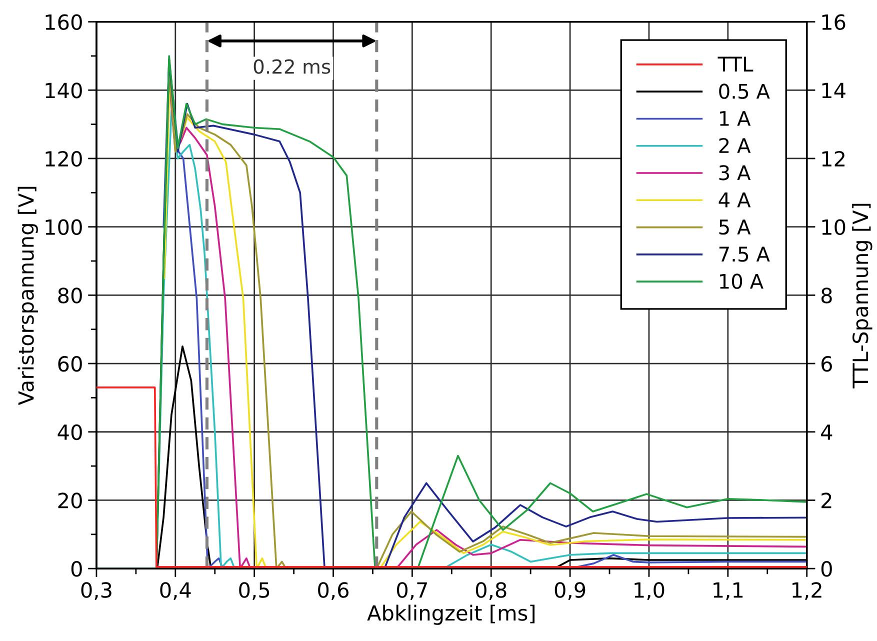 This screenshot has height=641, width=877. Describe the element at coordinates (827, 500) in the screenshot. I see `y2-tick-label: 2` at that location.